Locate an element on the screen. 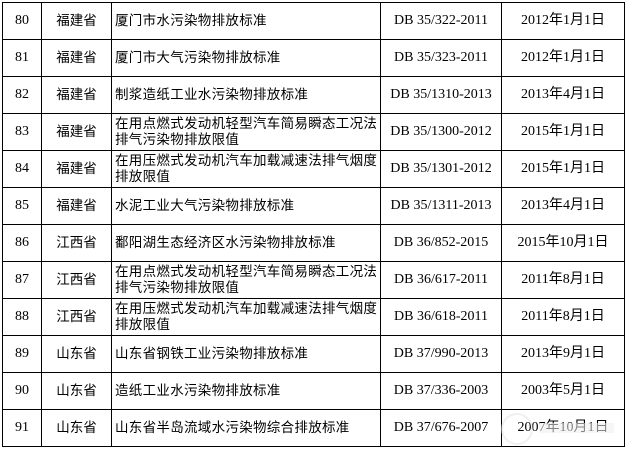 The image size is (627, 449). standard-name-cell: 厦门市大气污染物排放标准 is located at coordinates (246, 58).